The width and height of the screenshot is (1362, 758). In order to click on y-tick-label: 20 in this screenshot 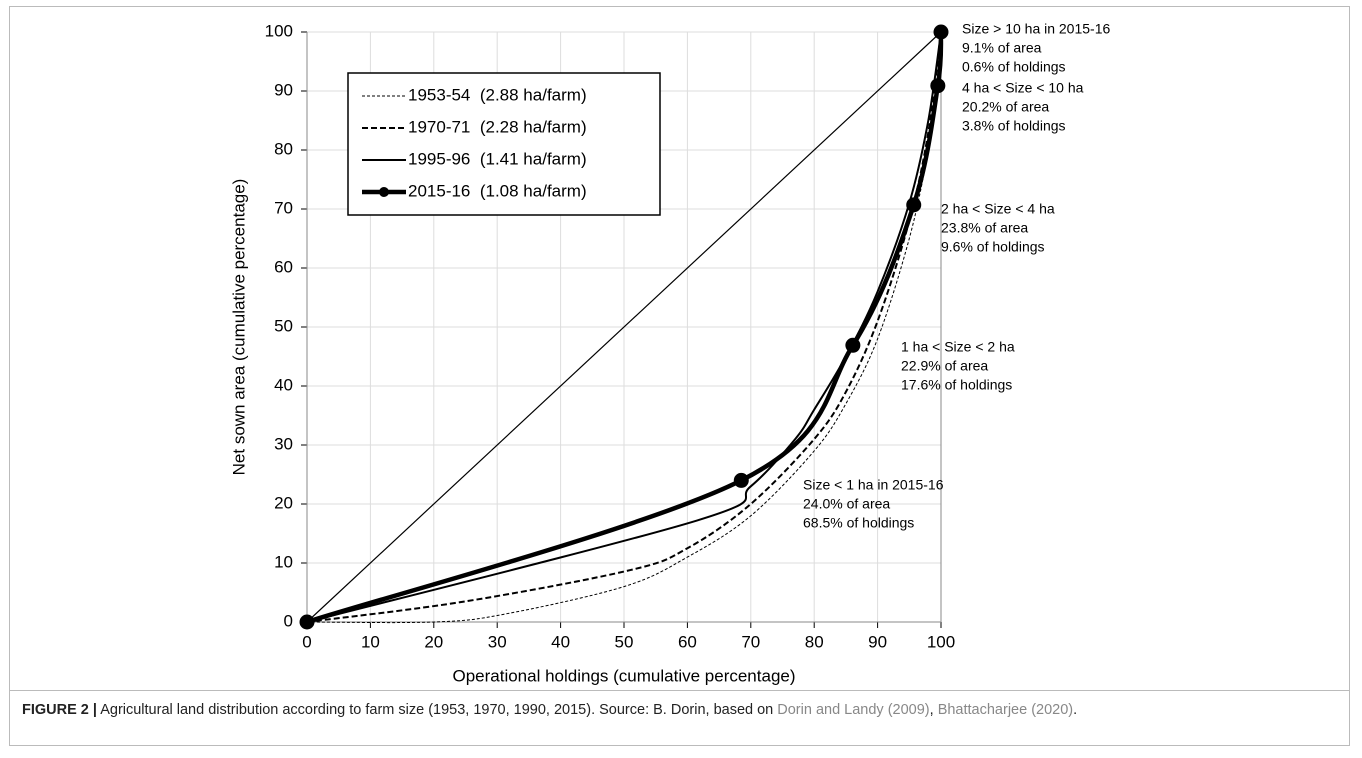, I will do `click(283, 502)`.